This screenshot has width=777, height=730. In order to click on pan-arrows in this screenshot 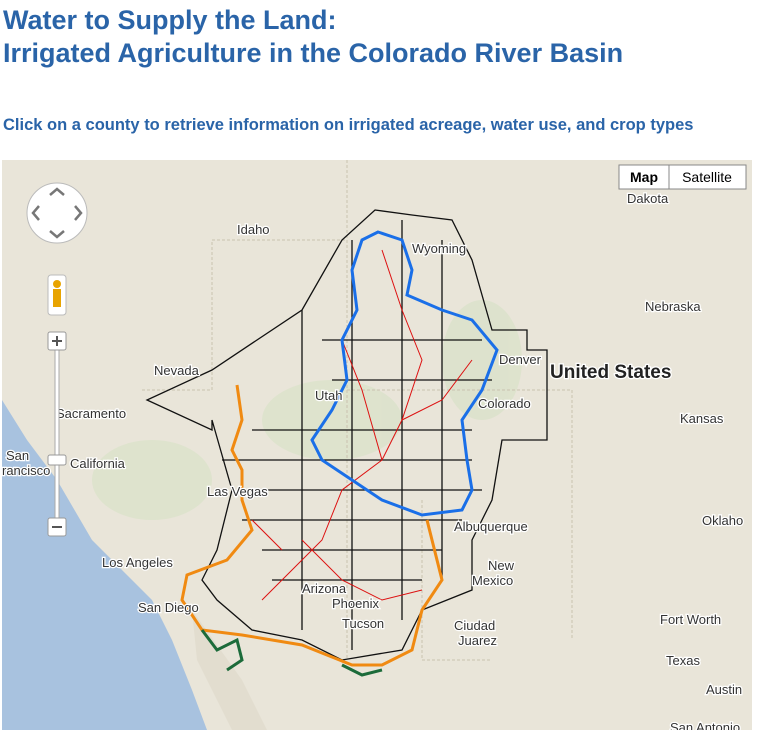, I will do `click(57, 213)`.